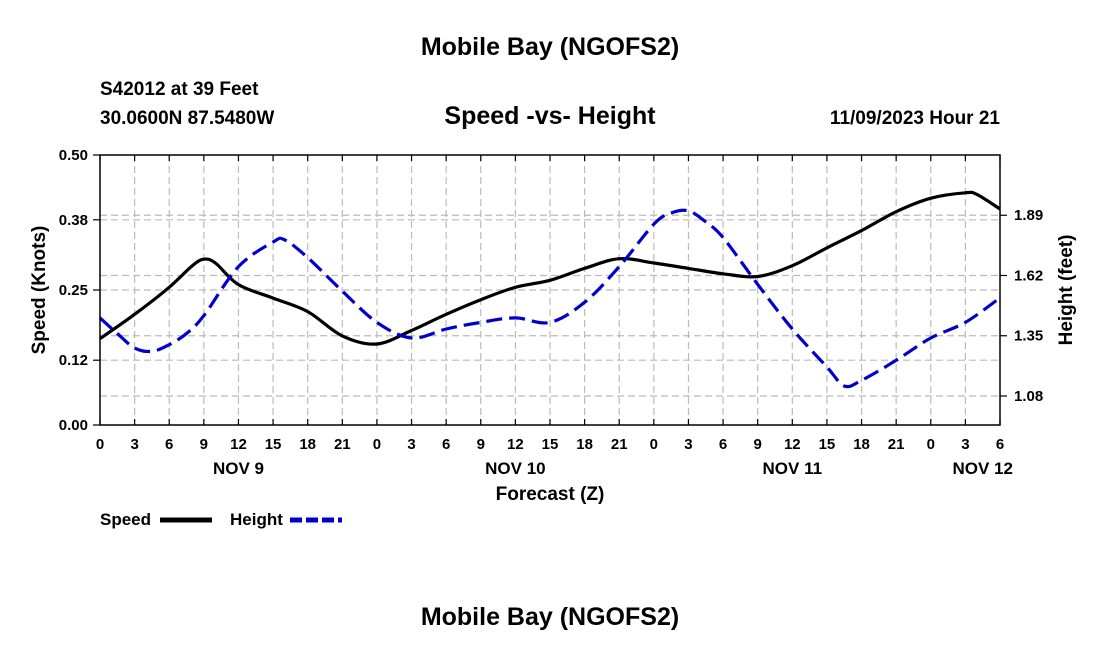  I want to click on y2-tick-label: 1.08, so click(1028, 396).